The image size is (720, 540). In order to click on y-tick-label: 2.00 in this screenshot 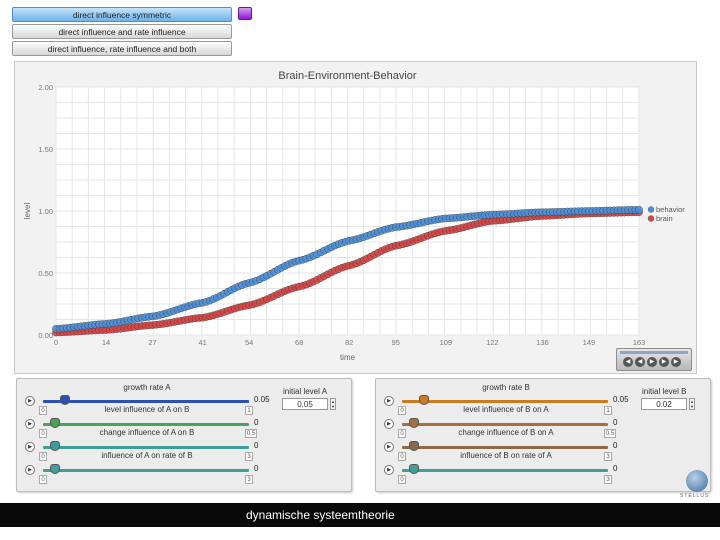, I will do `click(45, 87)`.